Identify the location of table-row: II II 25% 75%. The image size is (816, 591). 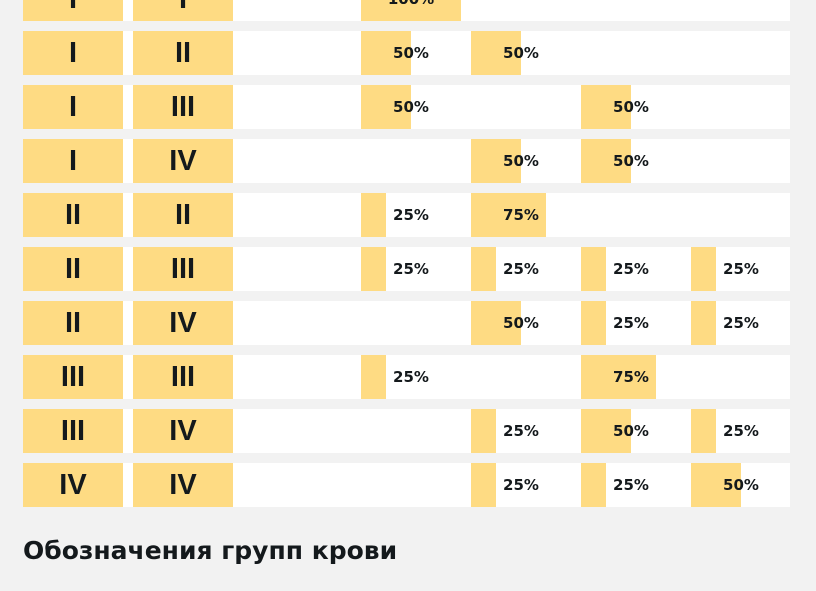
(406, 215).